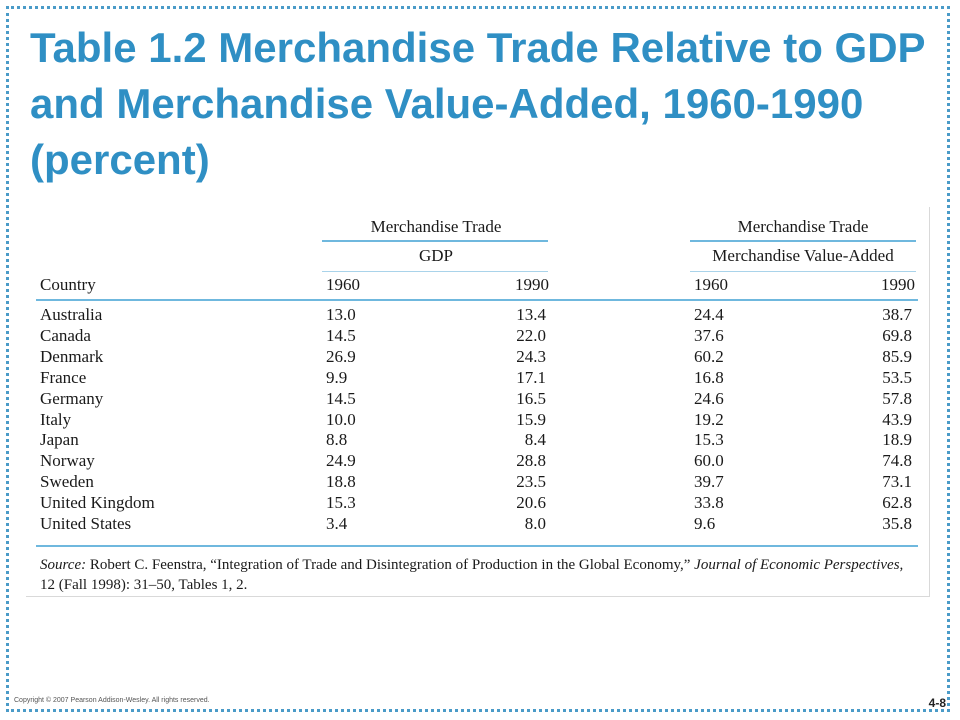  What do you see at coordinates (476, 315) in the screenshot?
I see `table-row: Australia 13.0 13.4 24.4 38.7` at bounding box center [476, 315].